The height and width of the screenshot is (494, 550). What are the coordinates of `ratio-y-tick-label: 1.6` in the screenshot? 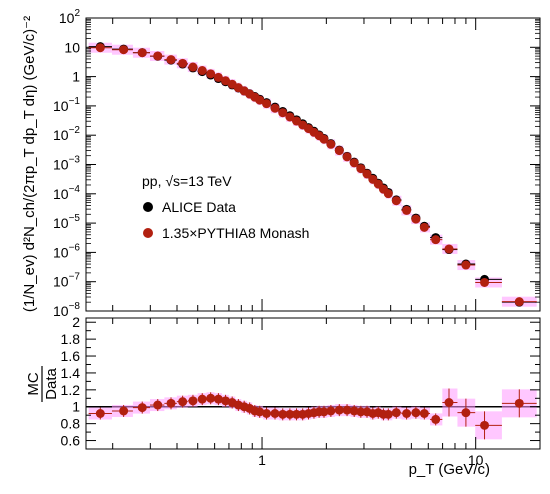 It's located at (71, 356).